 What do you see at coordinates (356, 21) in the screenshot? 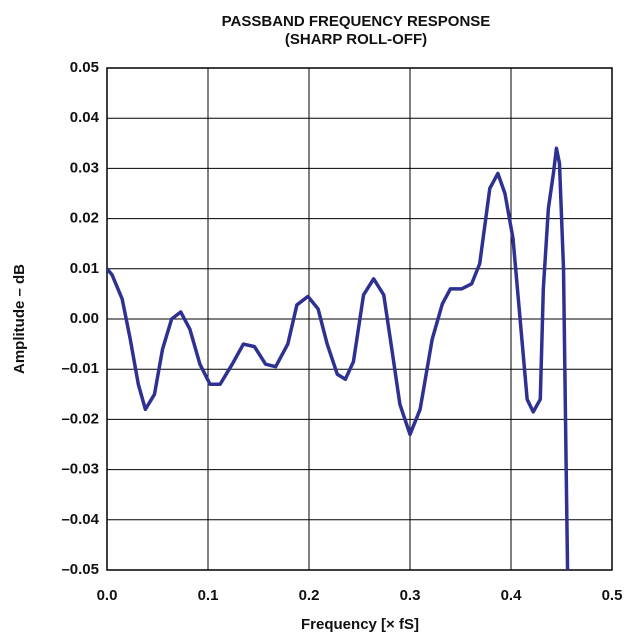
I see `chart-title: PASSBAND FREQUENCY RESPONSE` at bounding box center [356, 21].